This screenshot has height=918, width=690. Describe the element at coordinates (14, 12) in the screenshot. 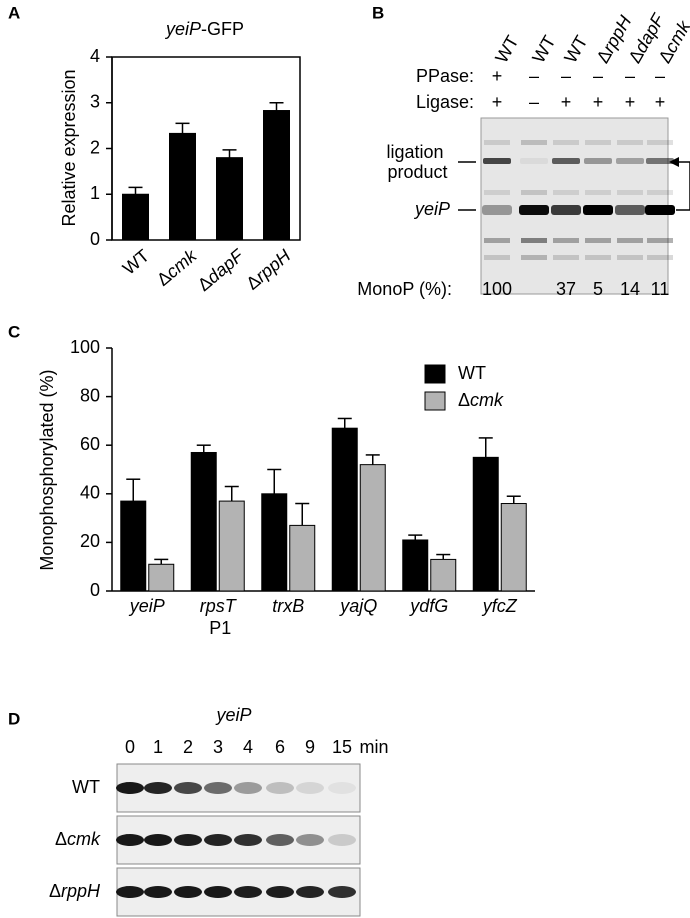

I see `panel-label: A` at that location.